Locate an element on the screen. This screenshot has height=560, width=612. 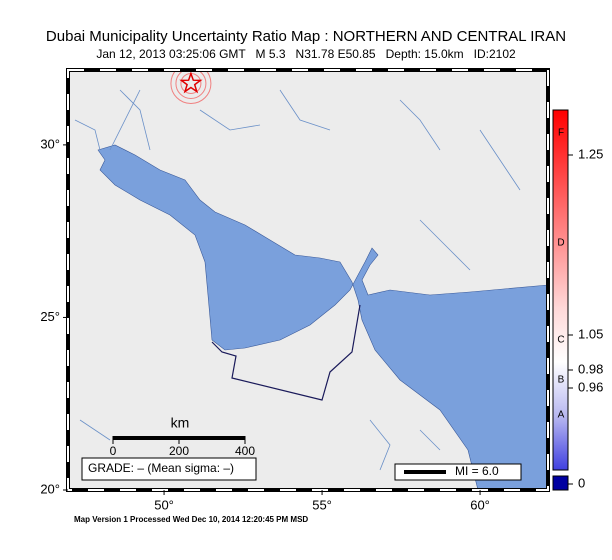
colorbar-label: 0 is located at coordinates (581, 482).